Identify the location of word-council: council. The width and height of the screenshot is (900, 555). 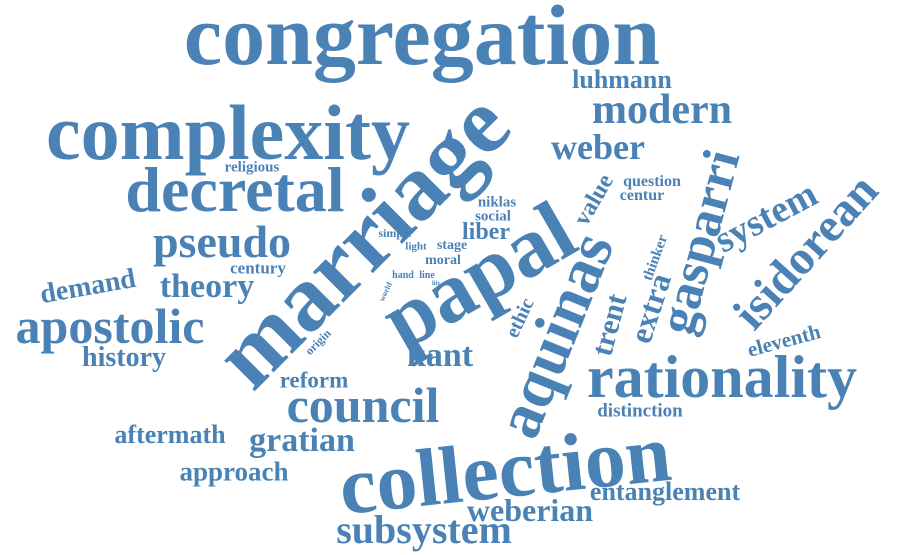
(363, 405).